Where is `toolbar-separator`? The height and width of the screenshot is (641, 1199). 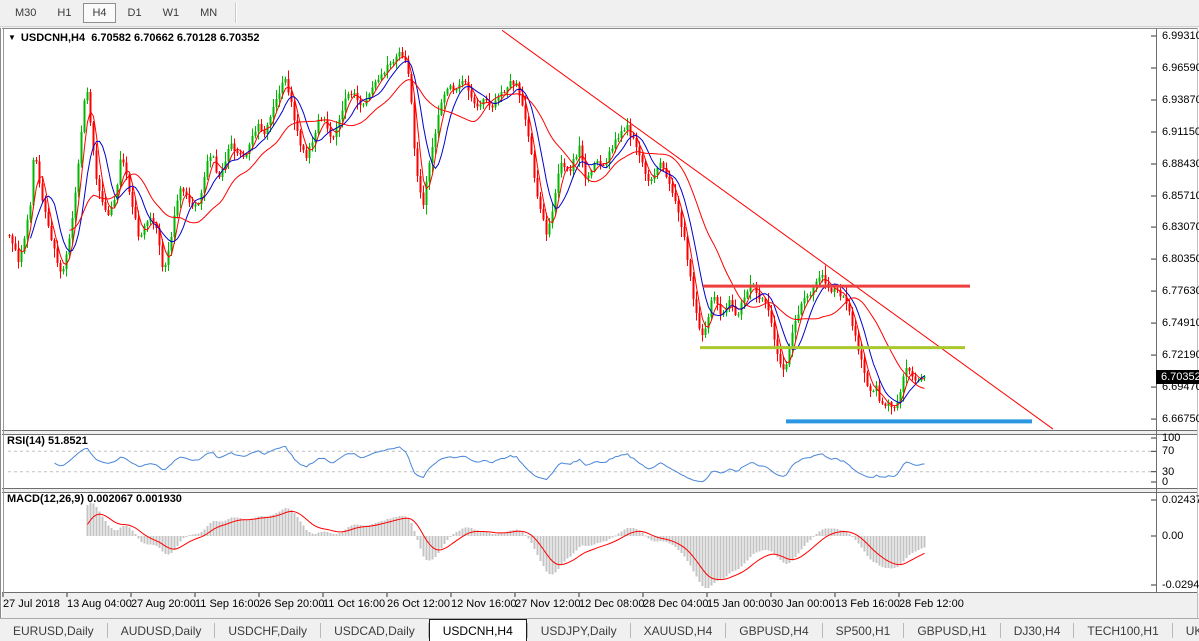 toolbar-separator is located at coordinates (236, 13).